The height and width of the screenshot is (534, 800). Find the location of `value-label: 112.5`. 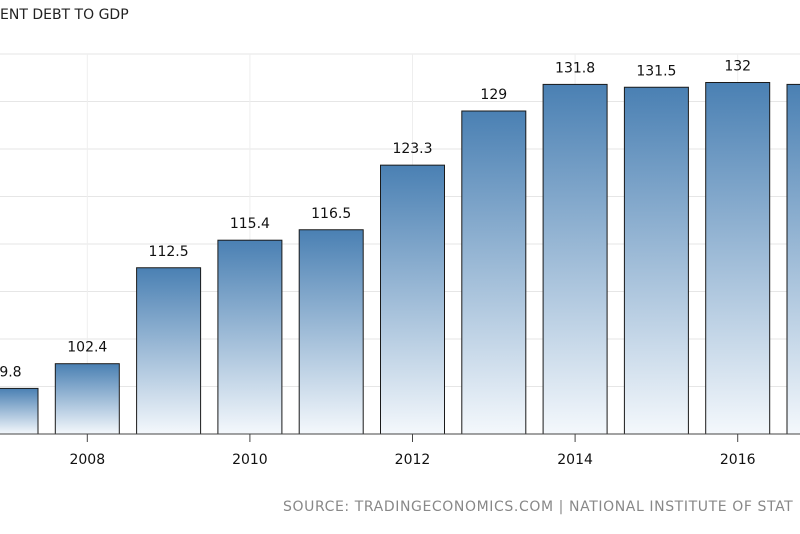

value-label: 112.5 is located at coordinates (169, 252).